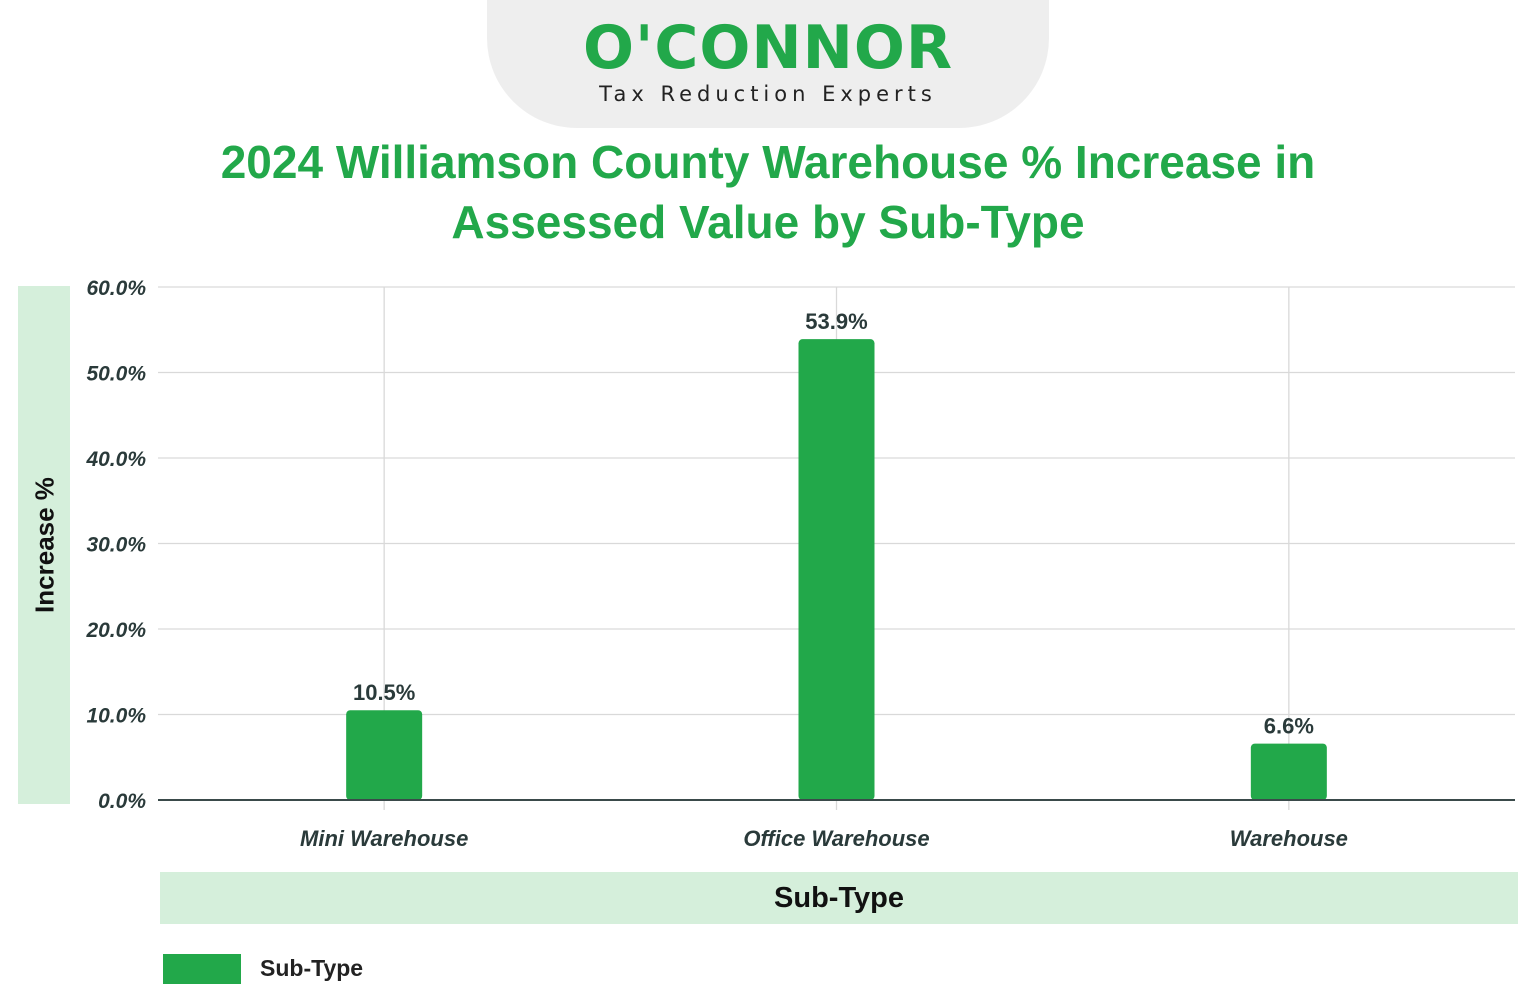 This screenshot has height=1003, width=1536. I want to click on x-tick-label: Warehouse, so click(1289, 838).